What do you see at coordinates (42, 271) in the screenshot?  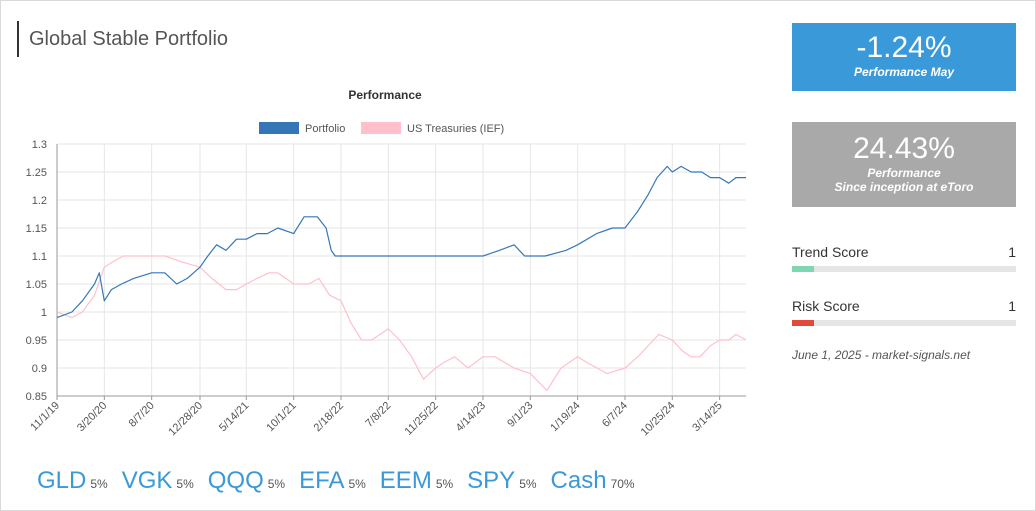 I see `y-axis: 1.3 1.25 1.2 1.15 1.1 1.05 1 0.95 0.9 0.85` at bounding box center [42, 271].